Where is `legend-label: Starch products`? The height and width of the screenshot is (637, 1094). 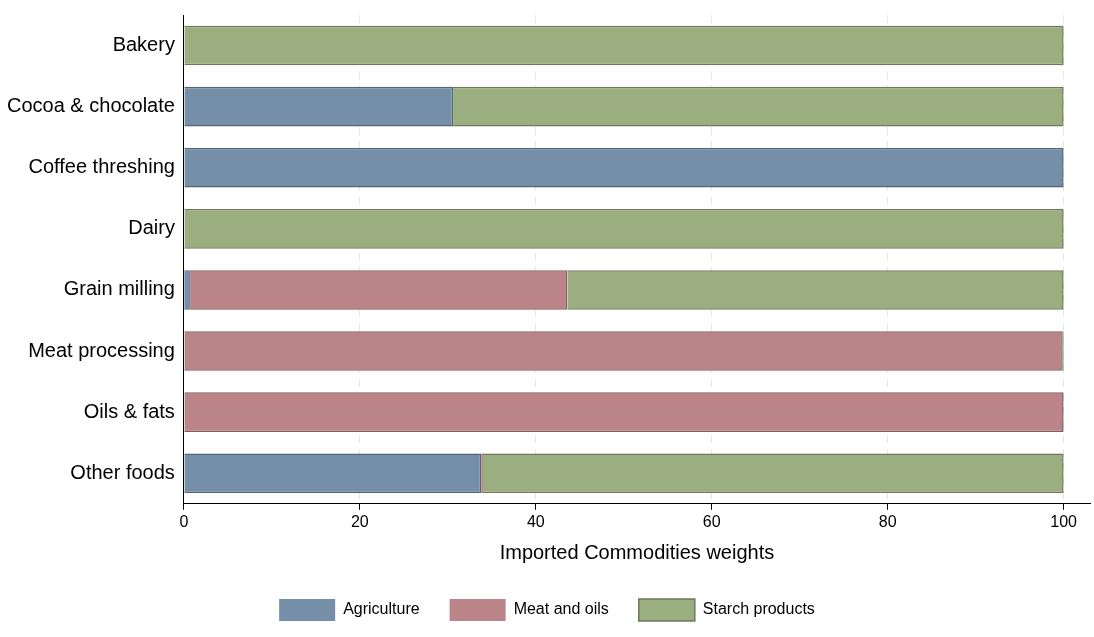 legend-label: Starch products is located at coordinates (758, 609).